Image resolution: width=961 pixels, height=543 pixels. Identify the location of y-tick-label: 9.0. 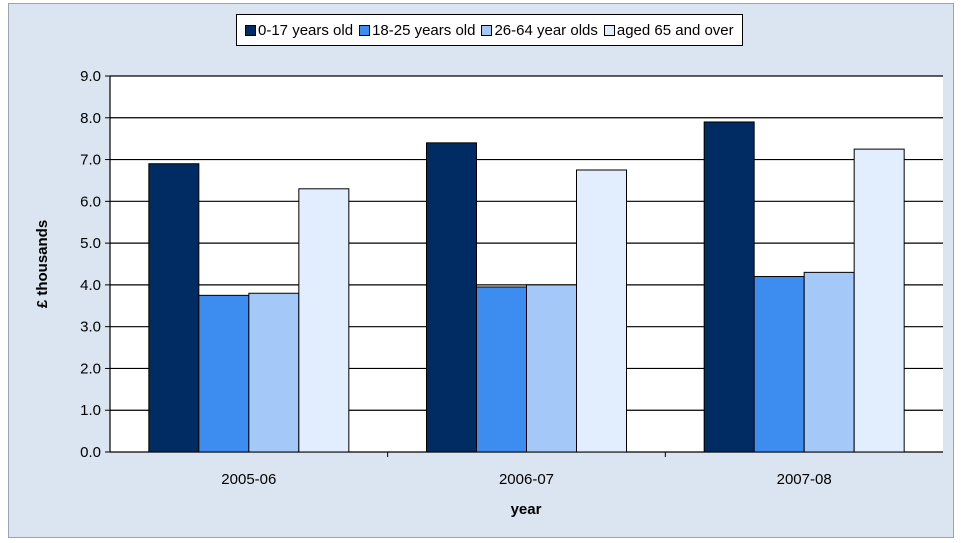
(90, 76).